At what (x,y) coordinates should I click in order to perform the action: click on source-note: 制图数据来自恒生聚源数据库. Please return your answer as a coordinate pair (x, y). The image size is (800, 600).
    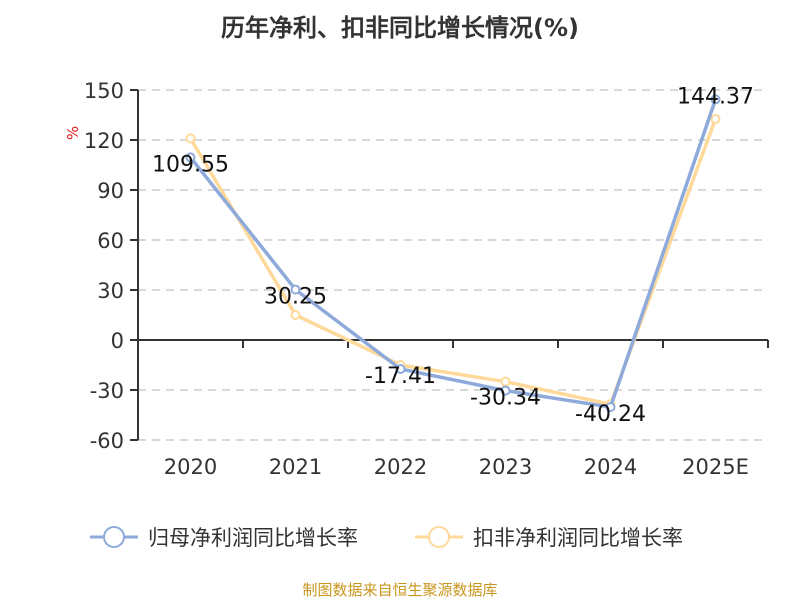
    Looking at the image, I should click on (400, 590).